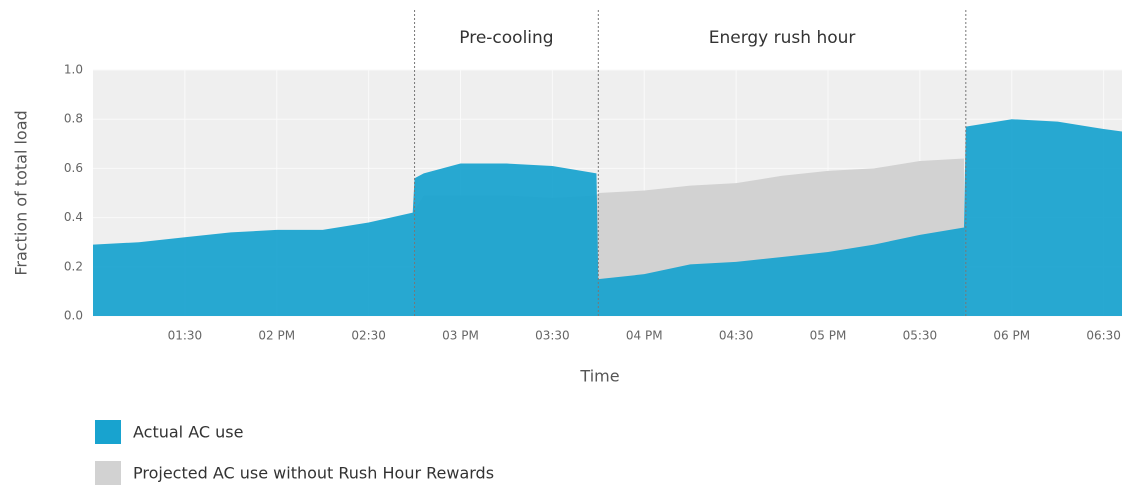  Describe the element at coordinates (736, 336) in the screenshot. I see `x-tick-label: 04:30` at that location.